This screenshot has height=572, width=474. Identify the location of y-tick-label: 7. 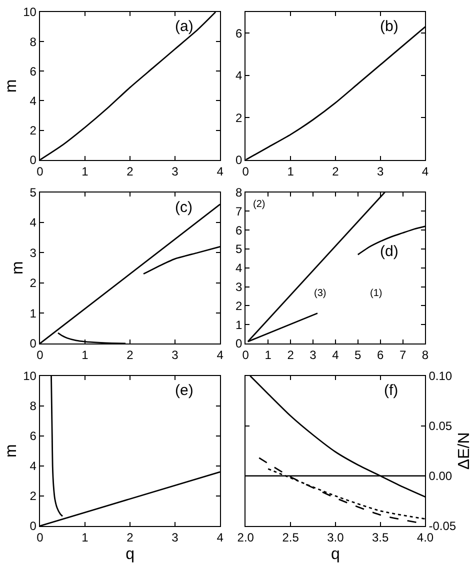
(238, 211).